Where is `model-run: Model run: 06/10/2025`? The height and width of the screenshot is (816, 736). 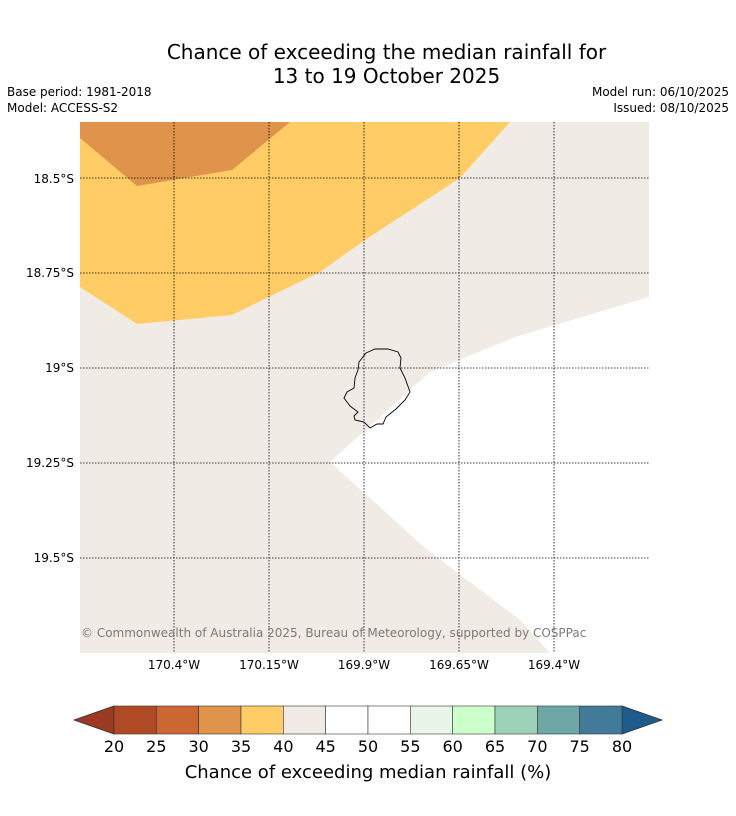
model-run: Model run: 06/10/2025 is located at coordinates (660, 92).